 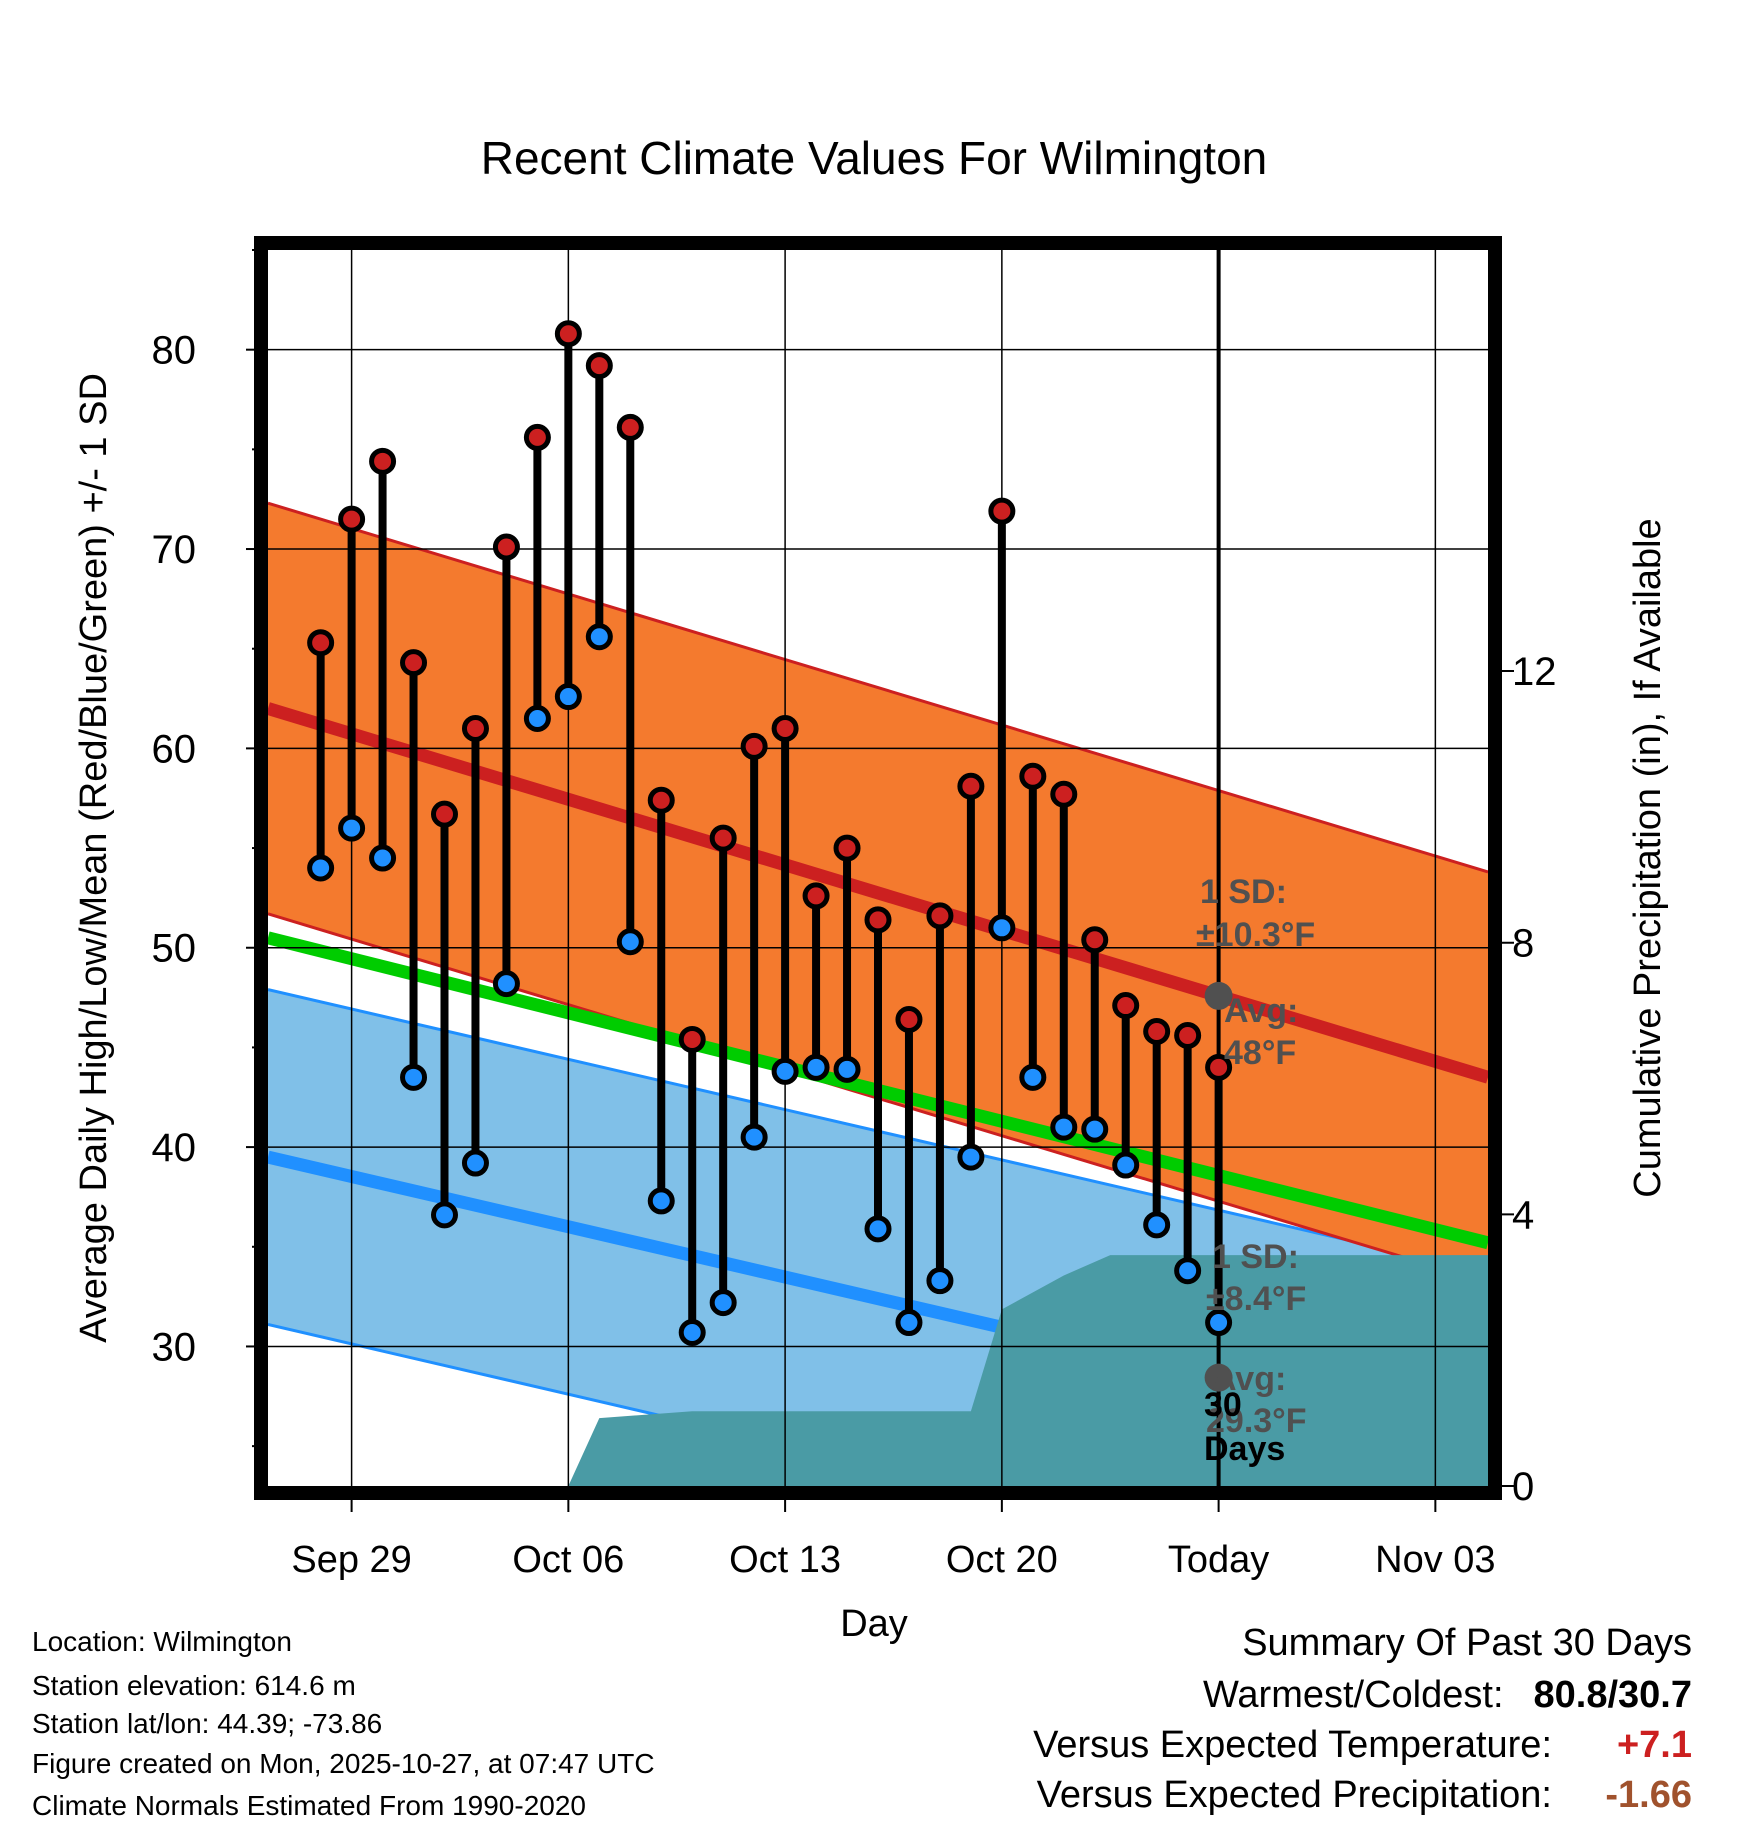 I want to click on summary-temp-row: Versus Expected Temperature: +7.1, so click(x=1362, y=1745).